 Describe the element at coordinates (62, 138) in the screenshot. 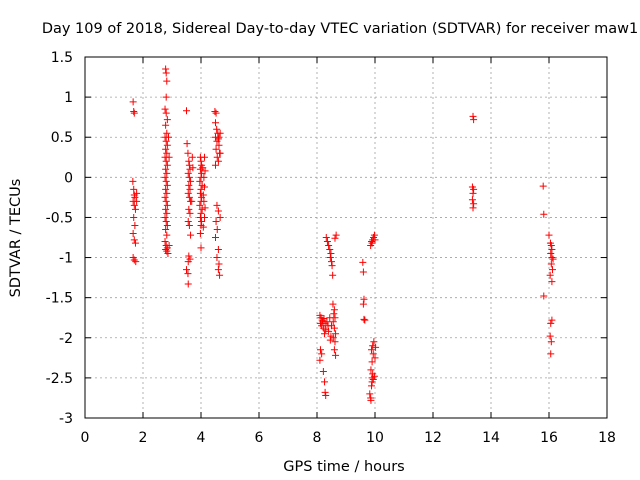

I see `y-tick-label: 0.5` at that location.